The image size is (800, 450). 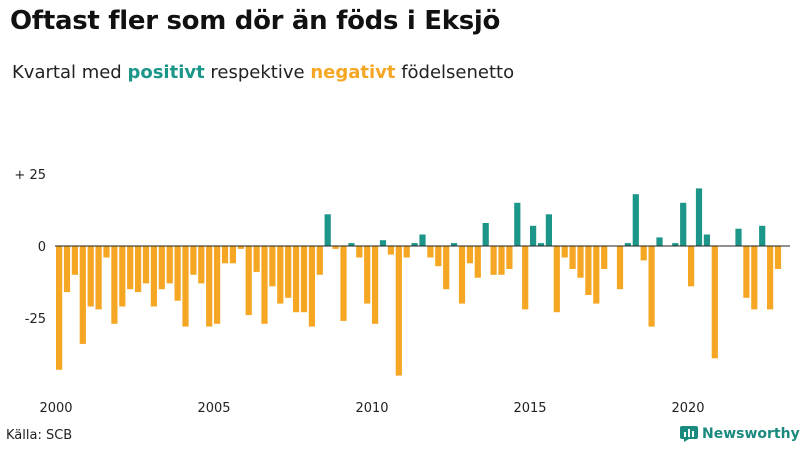 I want to click on y-tick-label: + 25, so click(x=30, y=175).